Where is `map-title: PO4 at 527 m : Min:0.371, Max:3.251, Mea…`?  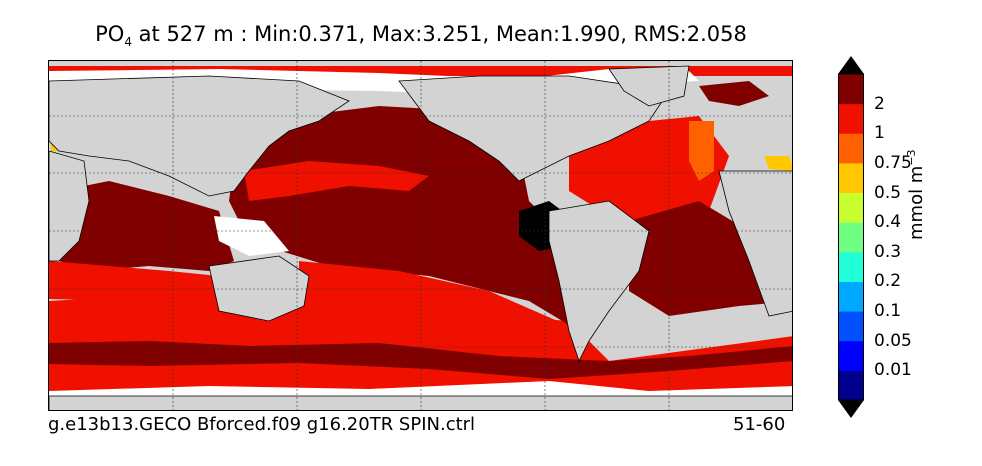
map-title: PO4 at 527 m : Min:0.371, Max:3.251, Mea… is located at coordinates (421, 35).